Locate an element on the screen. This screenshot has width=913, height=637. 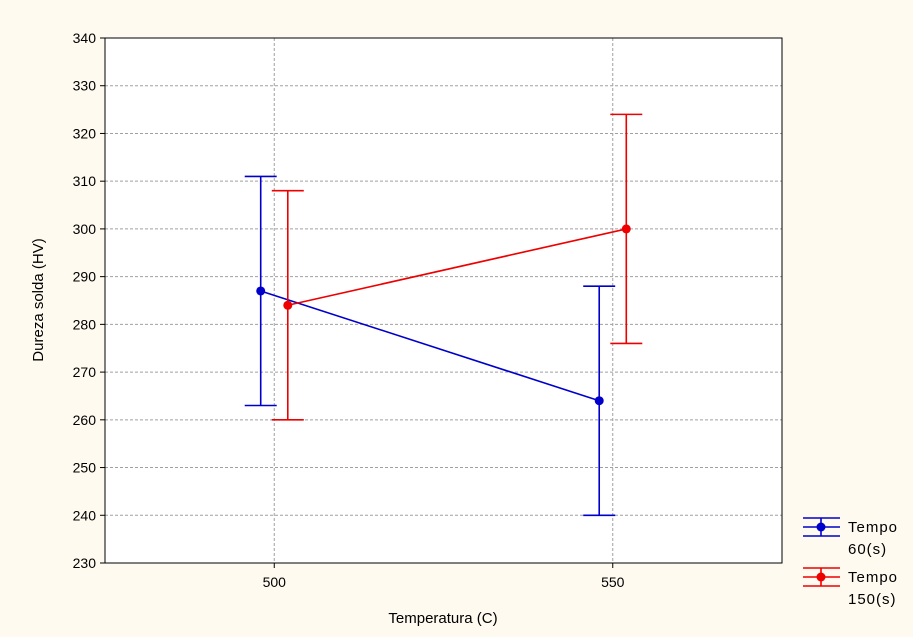
y-axis-ticks: 230 240 250 260 270 280 290 300 310 320 330 340 is located at coordinates (89, 300).